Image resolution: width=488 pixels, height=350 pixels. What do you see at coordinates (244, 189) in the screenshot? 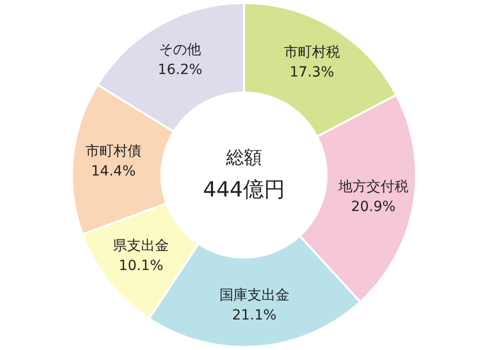
I see `text: 444億円` at bounding box center [244, 189].